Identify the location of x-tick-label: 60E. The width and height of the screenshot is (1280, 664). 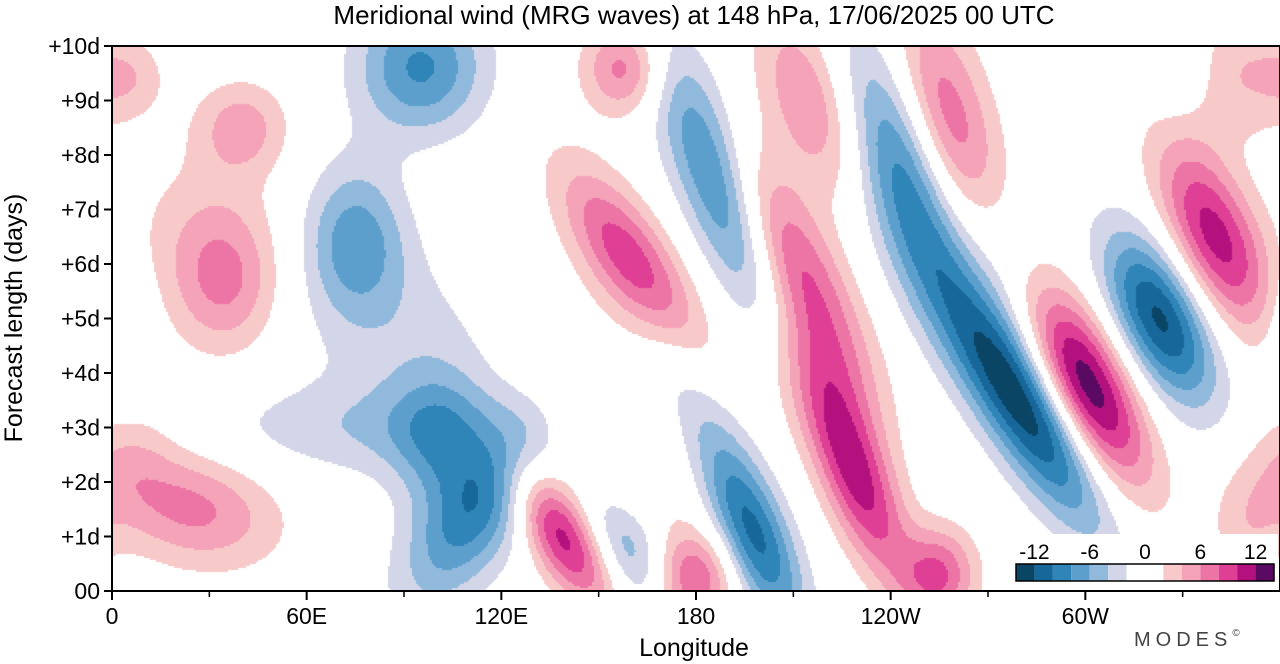
(306, 616).